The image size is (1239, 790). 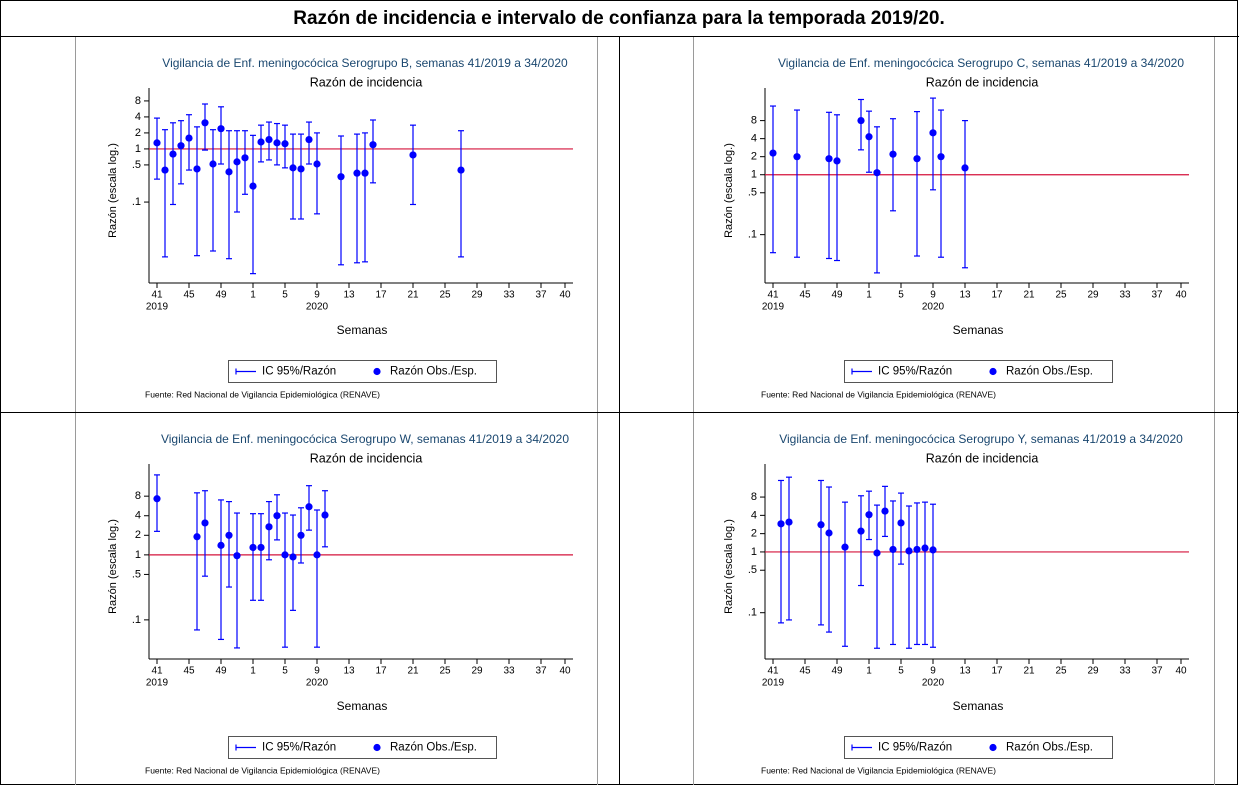 What do you see at coordinates (933, 295) in the screenshot?
I see `x-tick-label: 9` at bounding box center [933, 295].